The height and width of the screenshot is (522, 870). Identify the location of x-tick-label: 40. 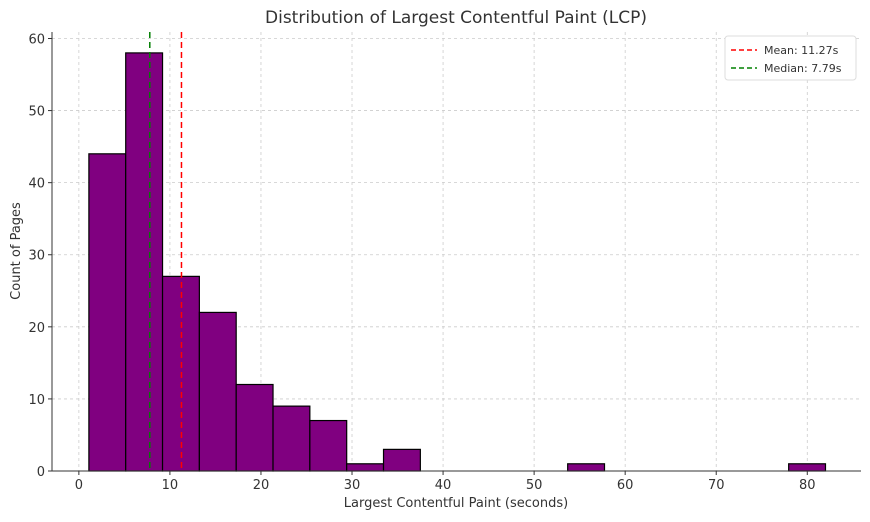
(443, 485).